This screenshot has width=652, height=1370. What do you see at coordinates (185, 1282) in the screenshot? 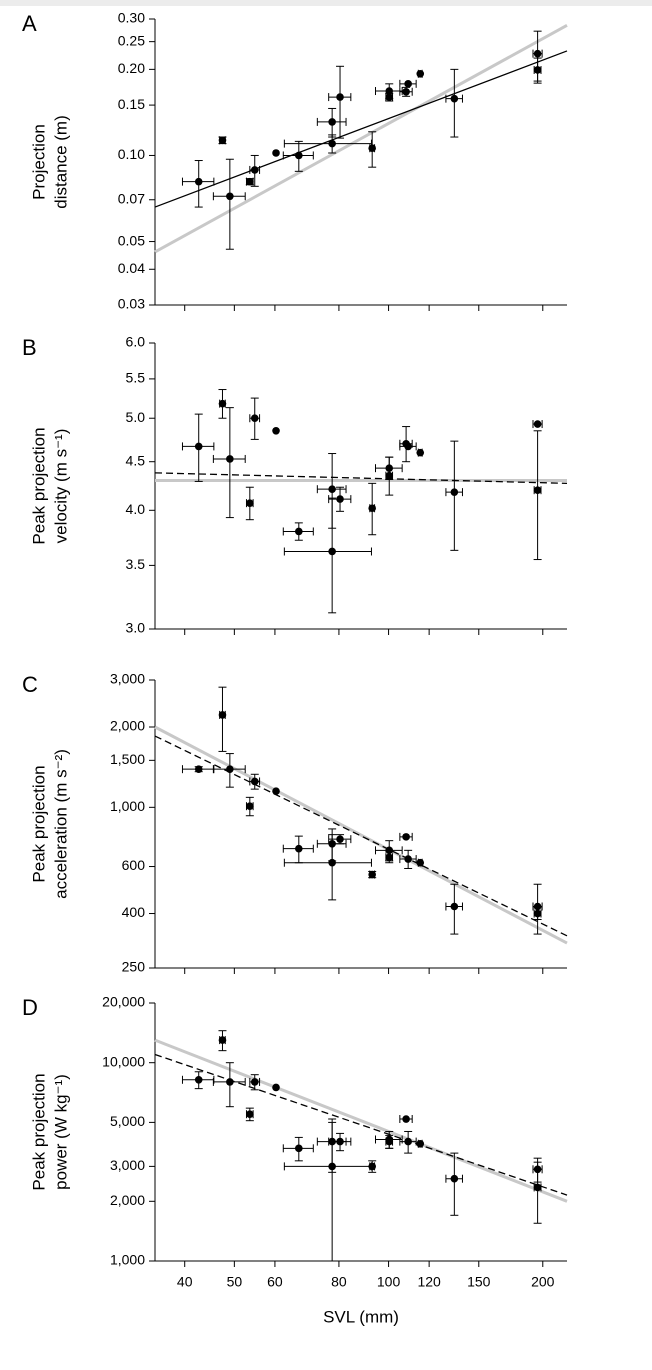
I see `x-tick-label: 40` at bounding box center [185, 1282].